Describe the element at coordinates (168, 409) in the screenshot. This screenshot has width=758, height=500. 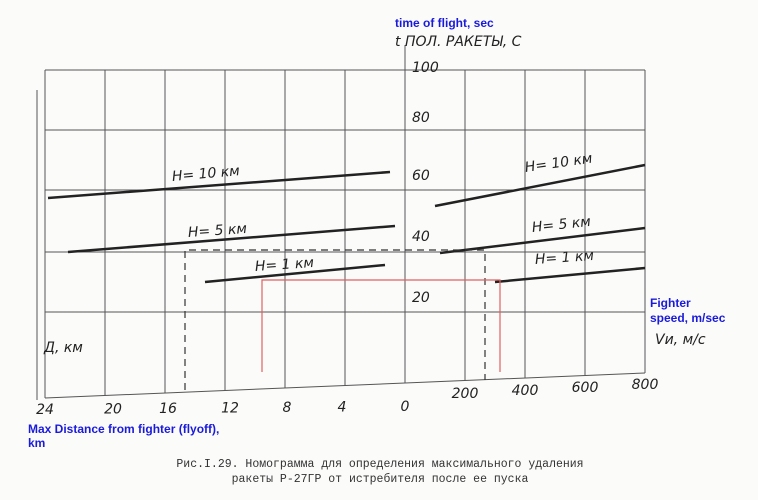
I see `distance-tick-label: 16` at that location.